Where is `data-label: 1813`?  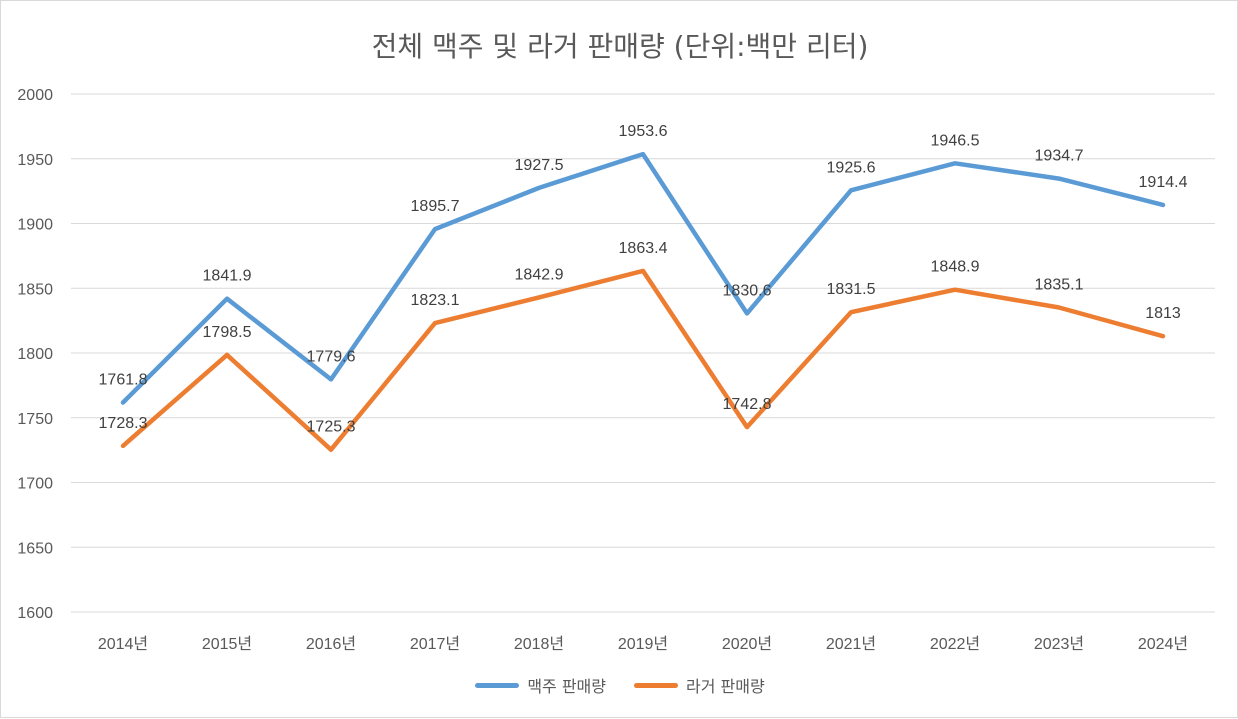
data-label: 1813 is located at coordinates (1163, 313).